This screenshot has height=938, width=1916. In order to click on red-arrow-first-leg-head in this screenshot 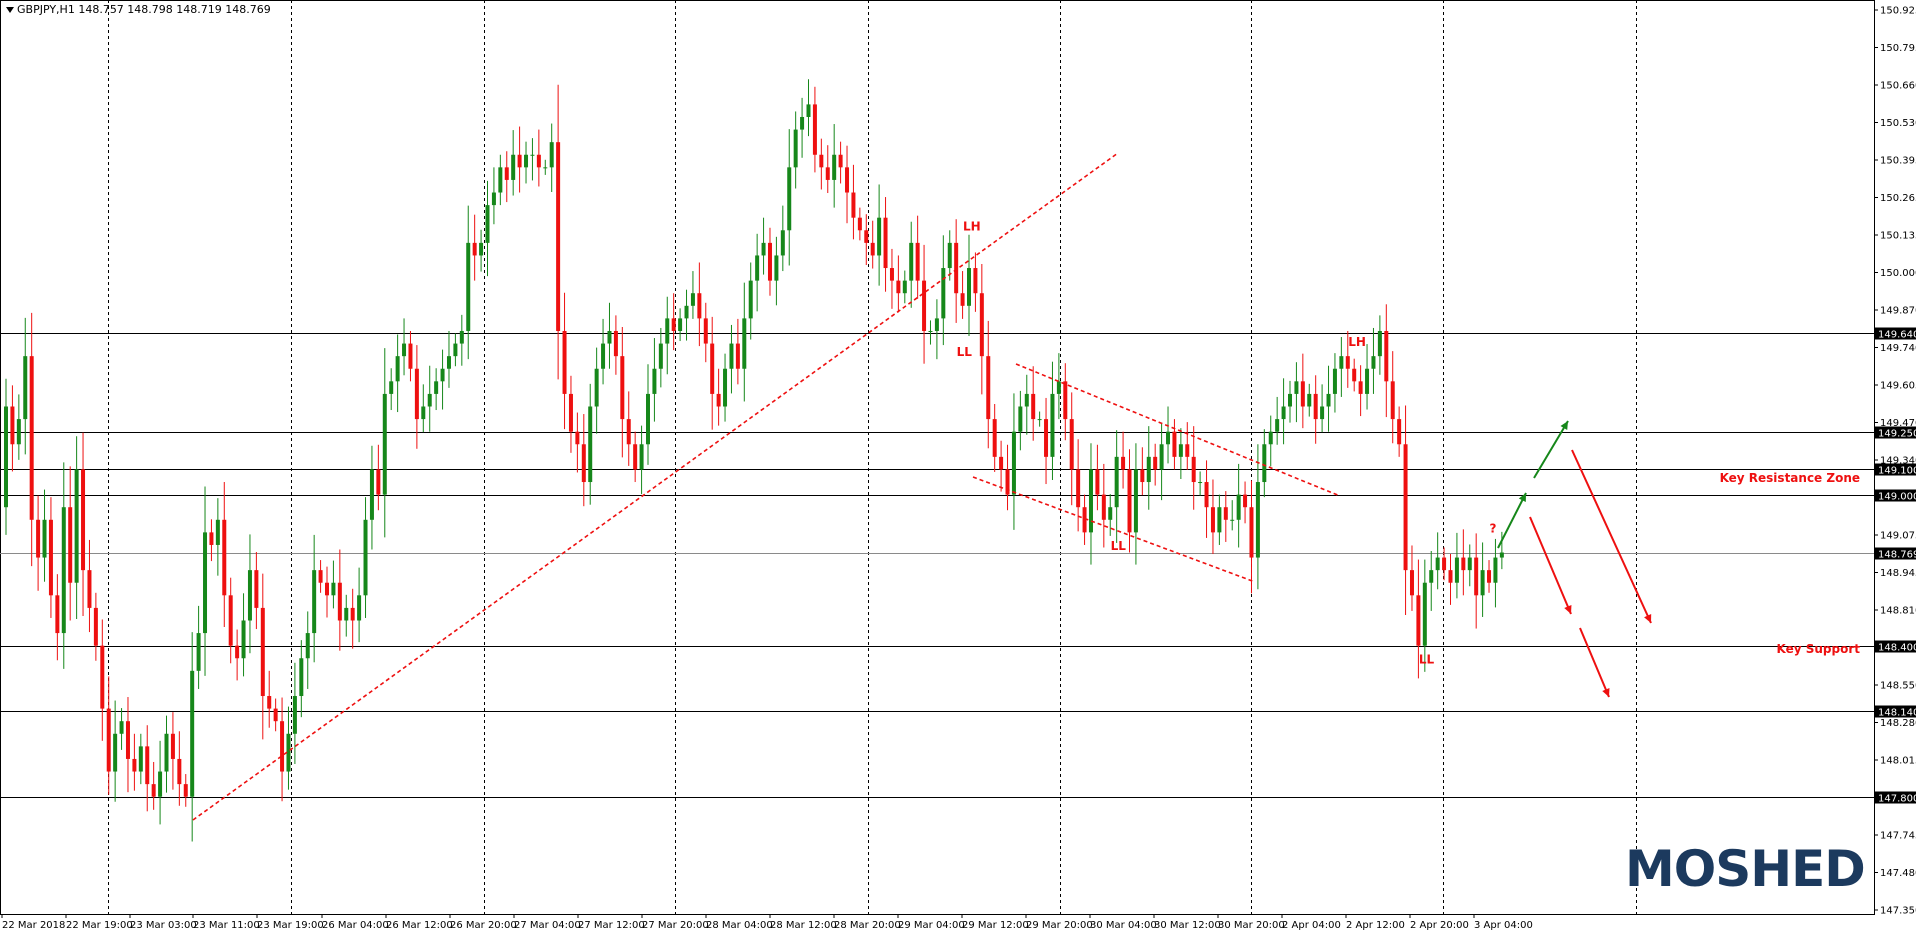, I will do `click(1568, 609)`.